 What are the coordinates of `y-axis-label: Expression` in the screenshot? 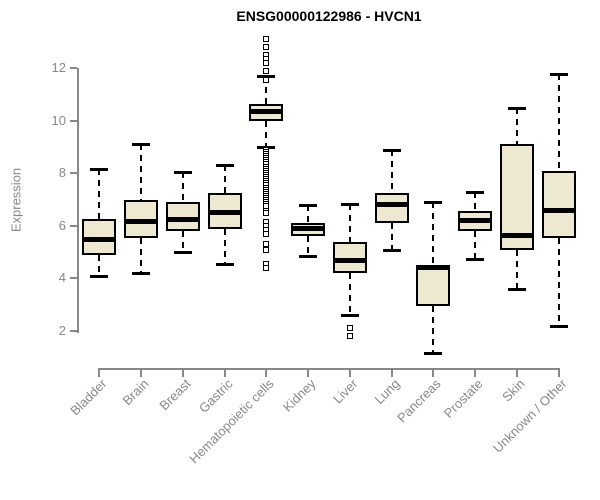 It's located at (16, 200).